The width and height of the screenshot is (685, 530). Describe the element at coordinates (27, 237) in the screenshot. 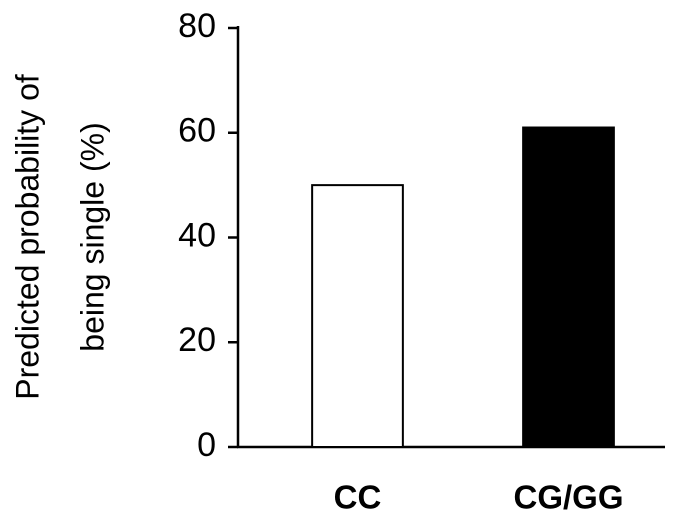

I see `y-axis-label: Predicted probability of` at that location.